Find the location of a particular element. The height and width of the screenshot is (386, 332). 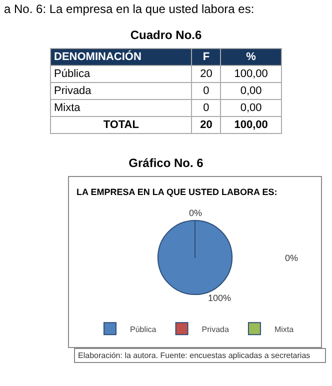

legend-label: Mixta is located at coordinates (284, 329).